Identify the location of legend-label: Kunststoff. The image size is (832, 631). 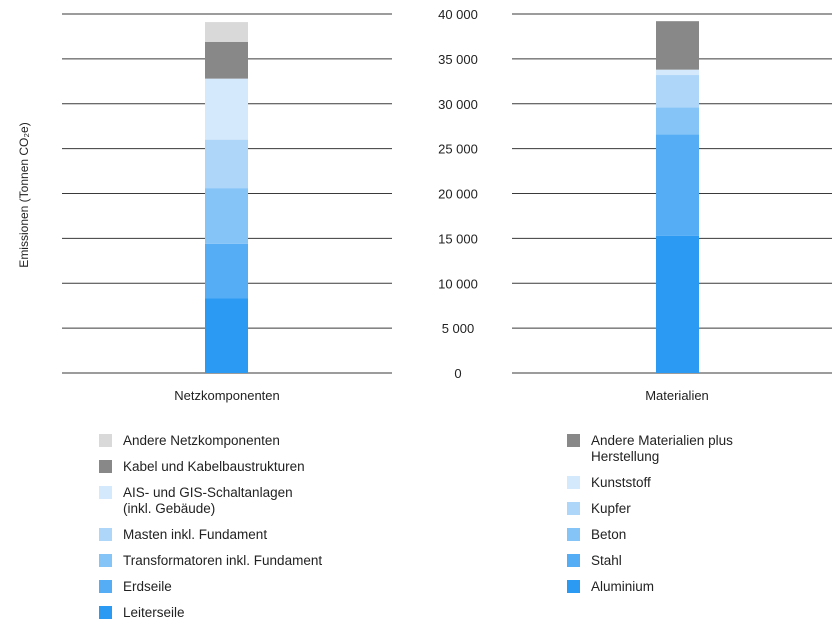
(621, 482).